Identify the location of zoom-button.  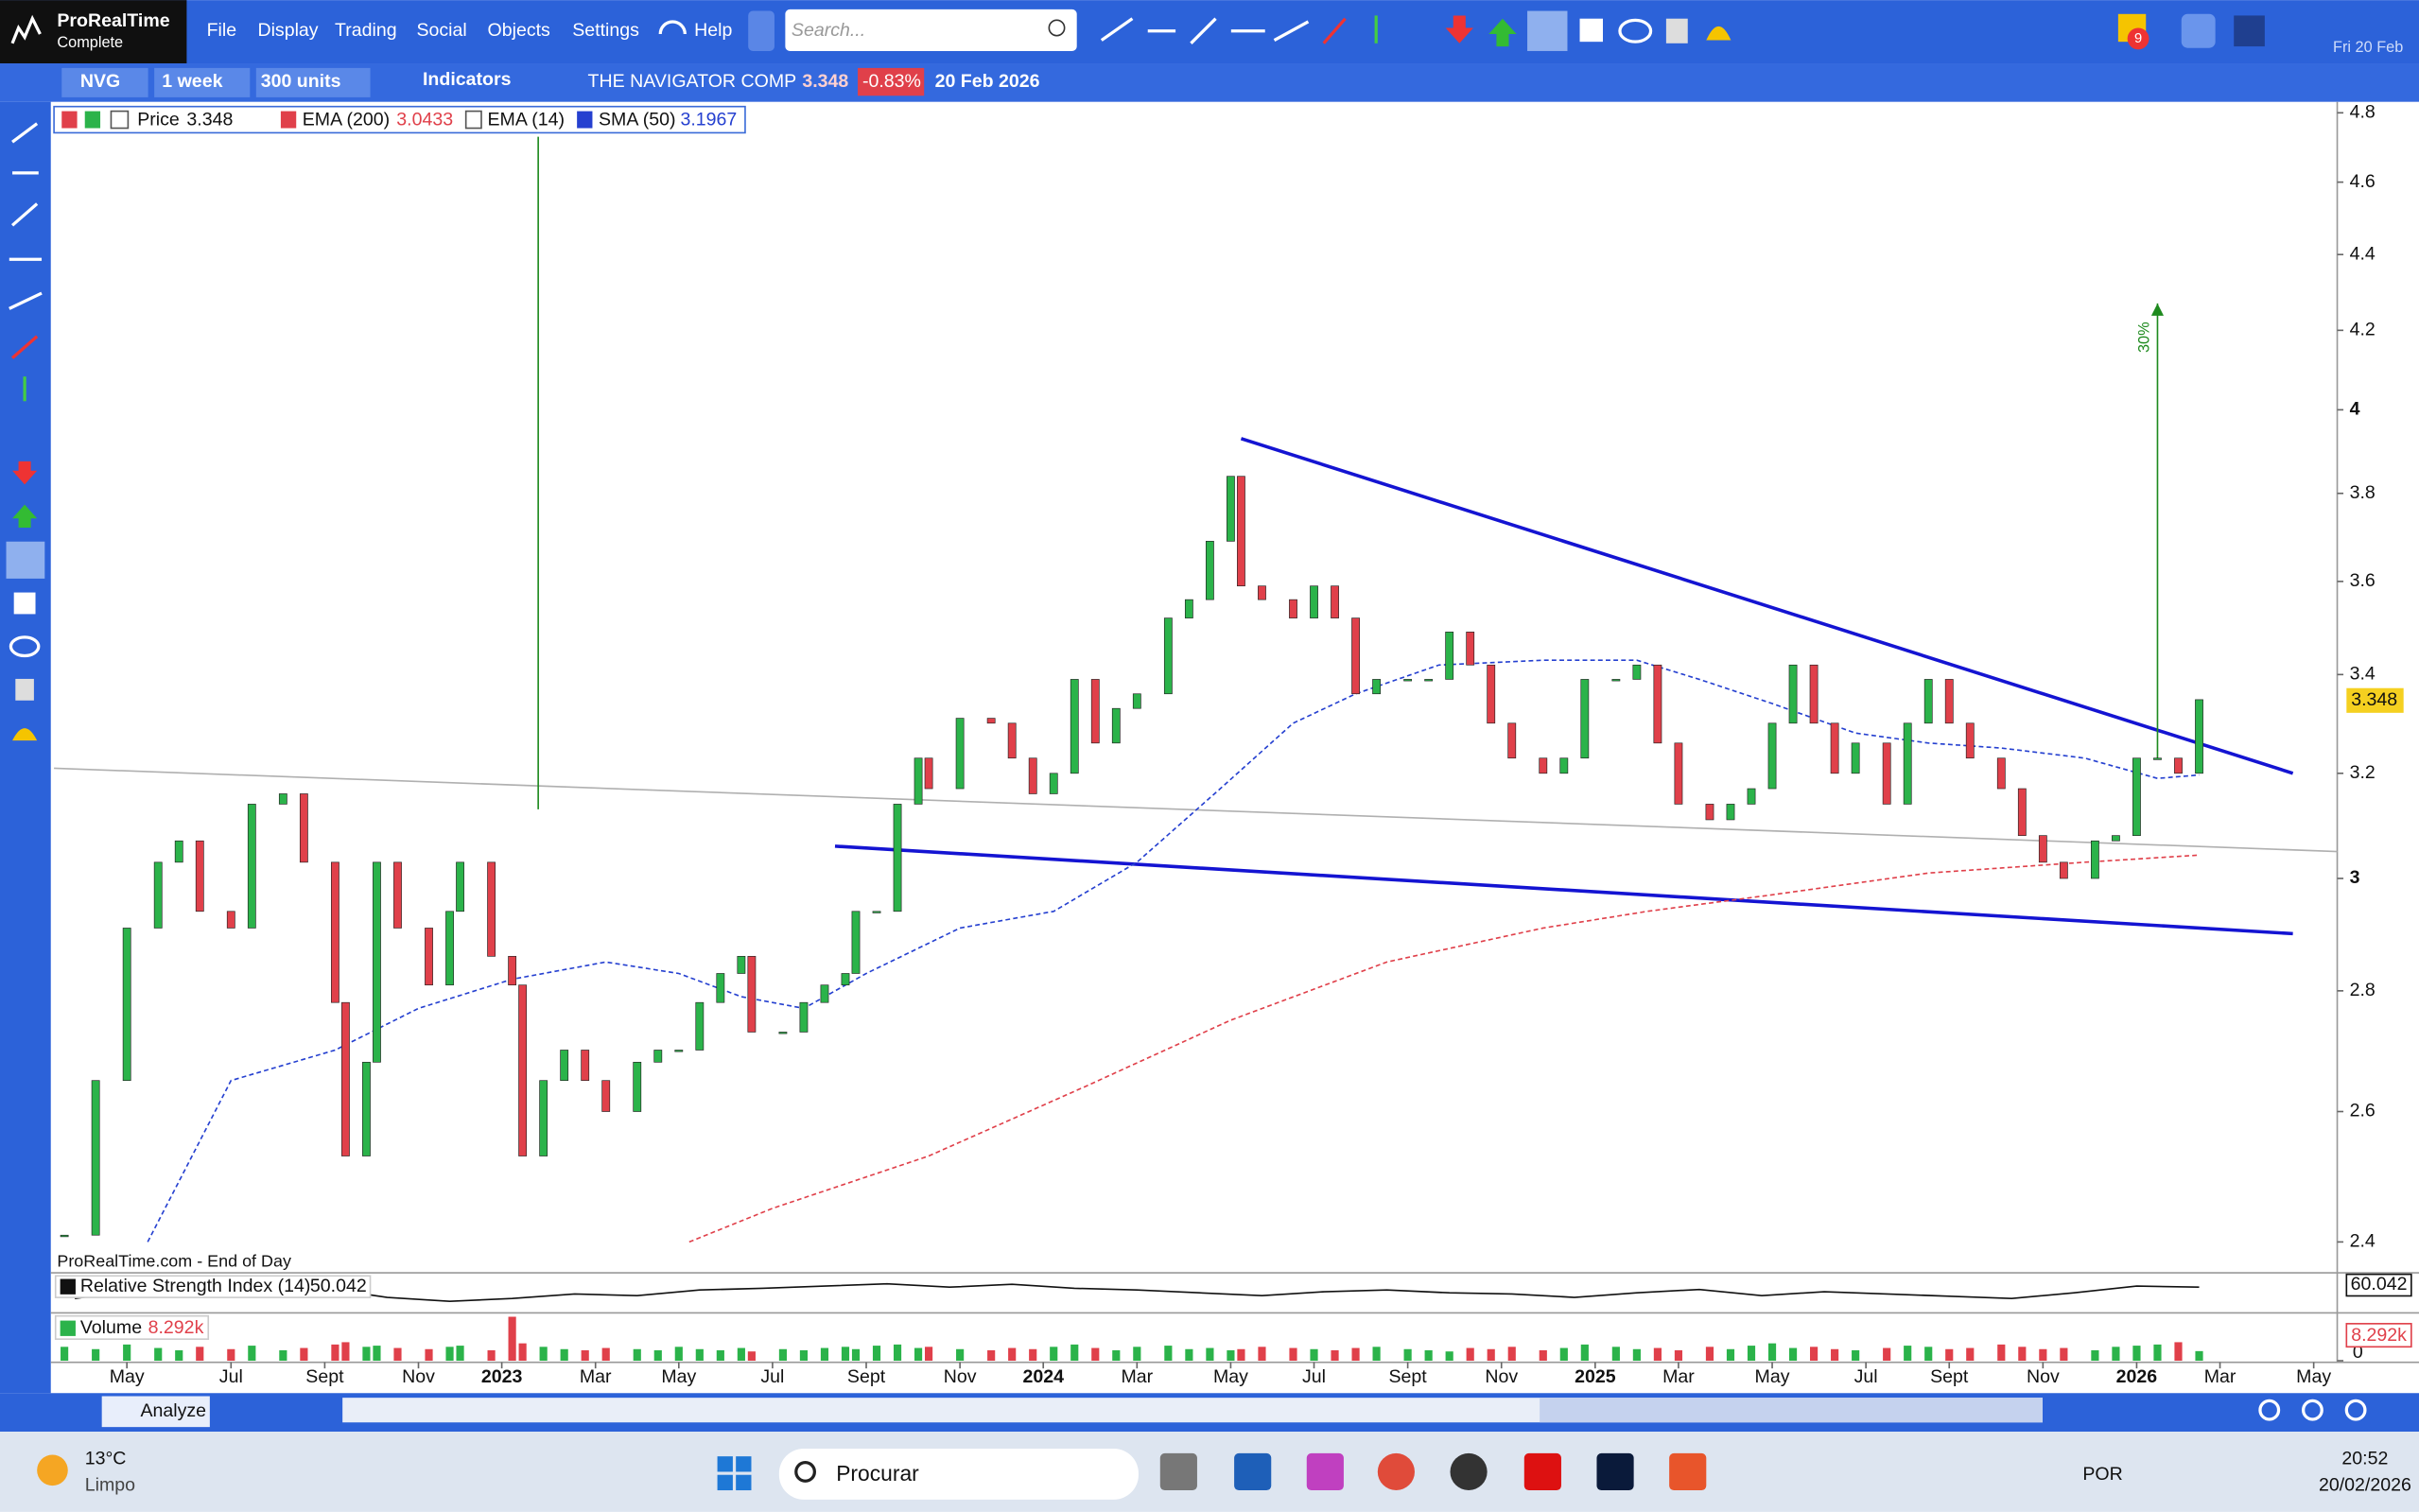
(2269, 1410).